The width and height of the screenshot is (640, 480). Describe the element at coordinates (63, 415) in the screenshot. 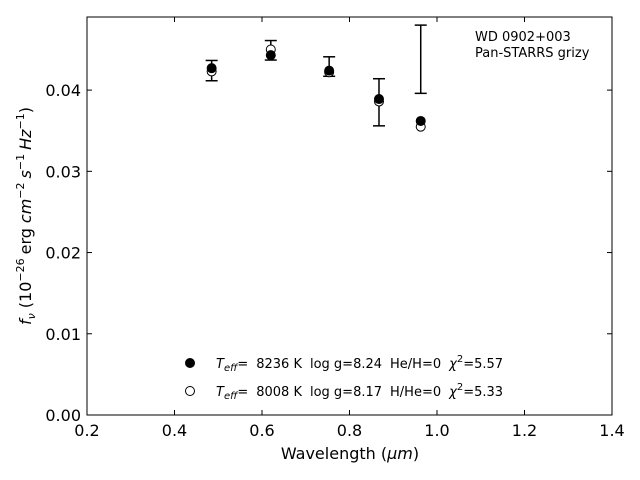

I see `y-tick-label: 0.00` at that location.